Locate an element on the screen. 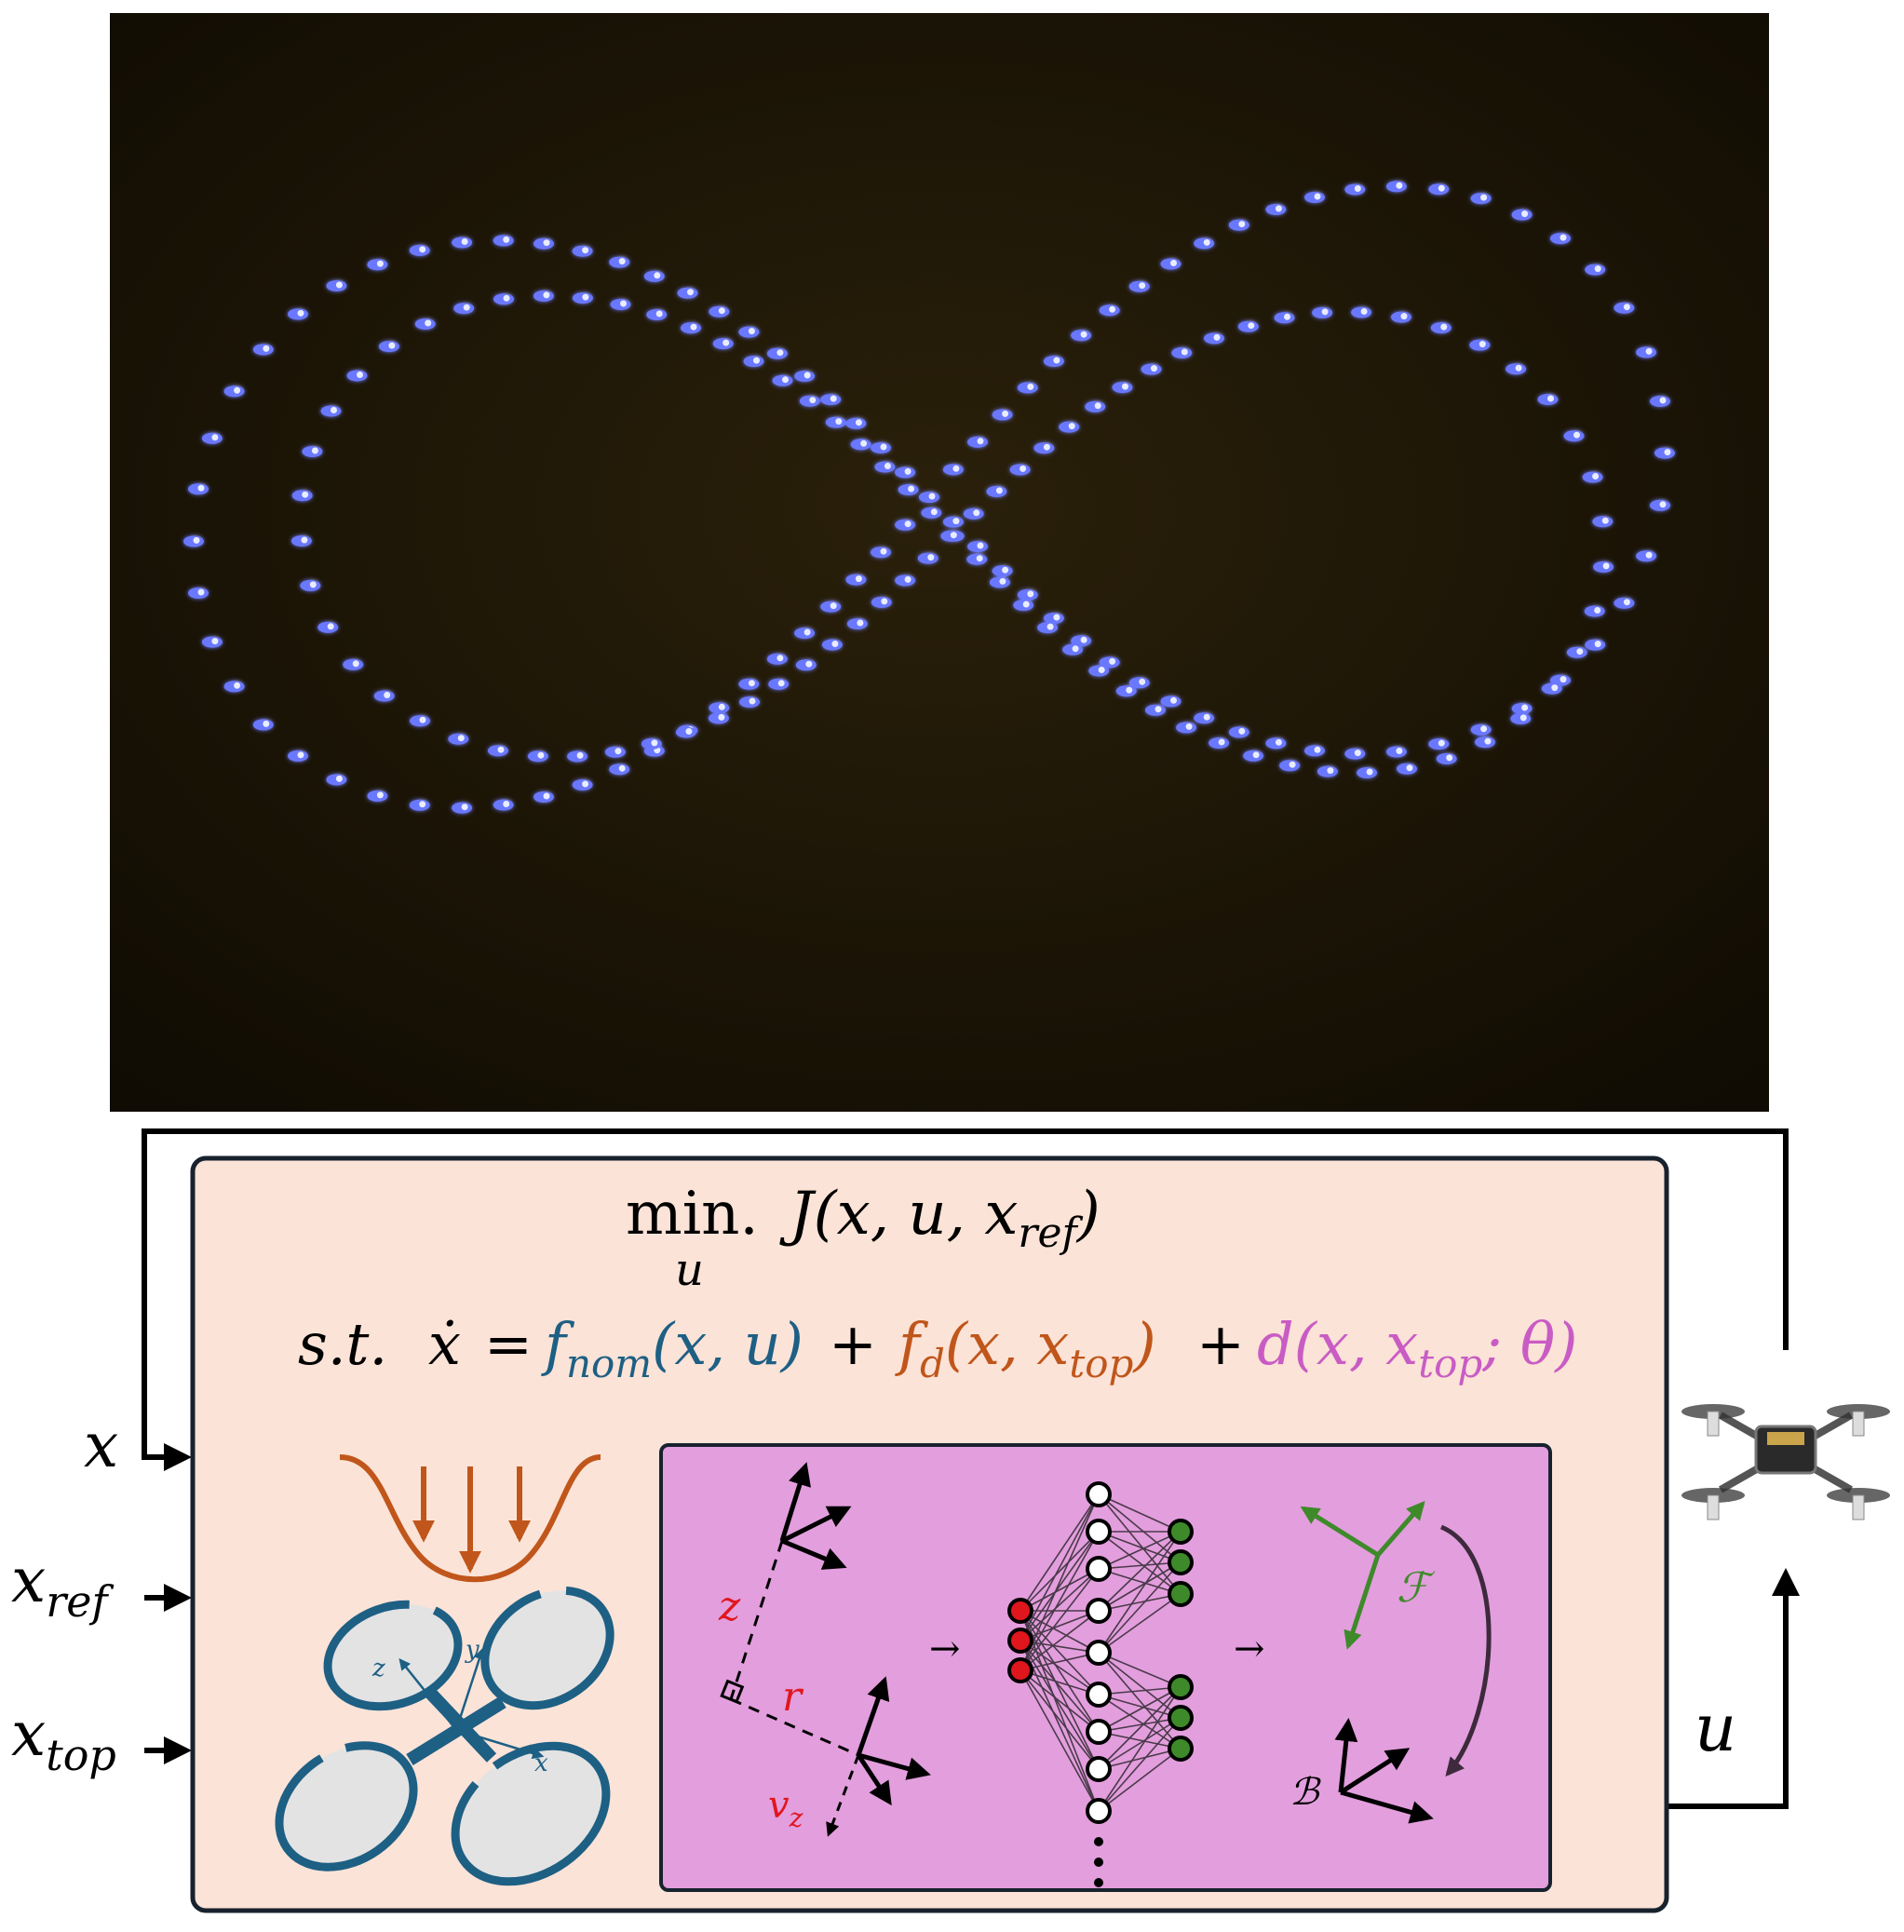  arrow-to-network: → is located at coordinates (945, 1649).